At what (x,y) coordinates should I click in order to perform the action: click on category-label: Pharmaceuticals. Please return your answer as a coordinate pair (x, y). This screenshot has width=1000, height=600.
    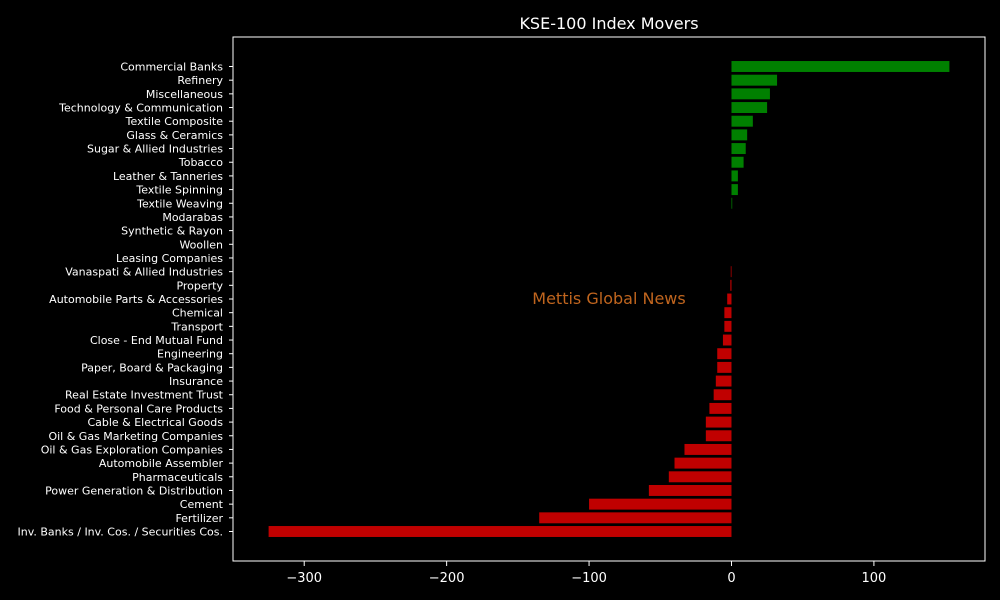
    Looking at the image, I should click on (177, 477).